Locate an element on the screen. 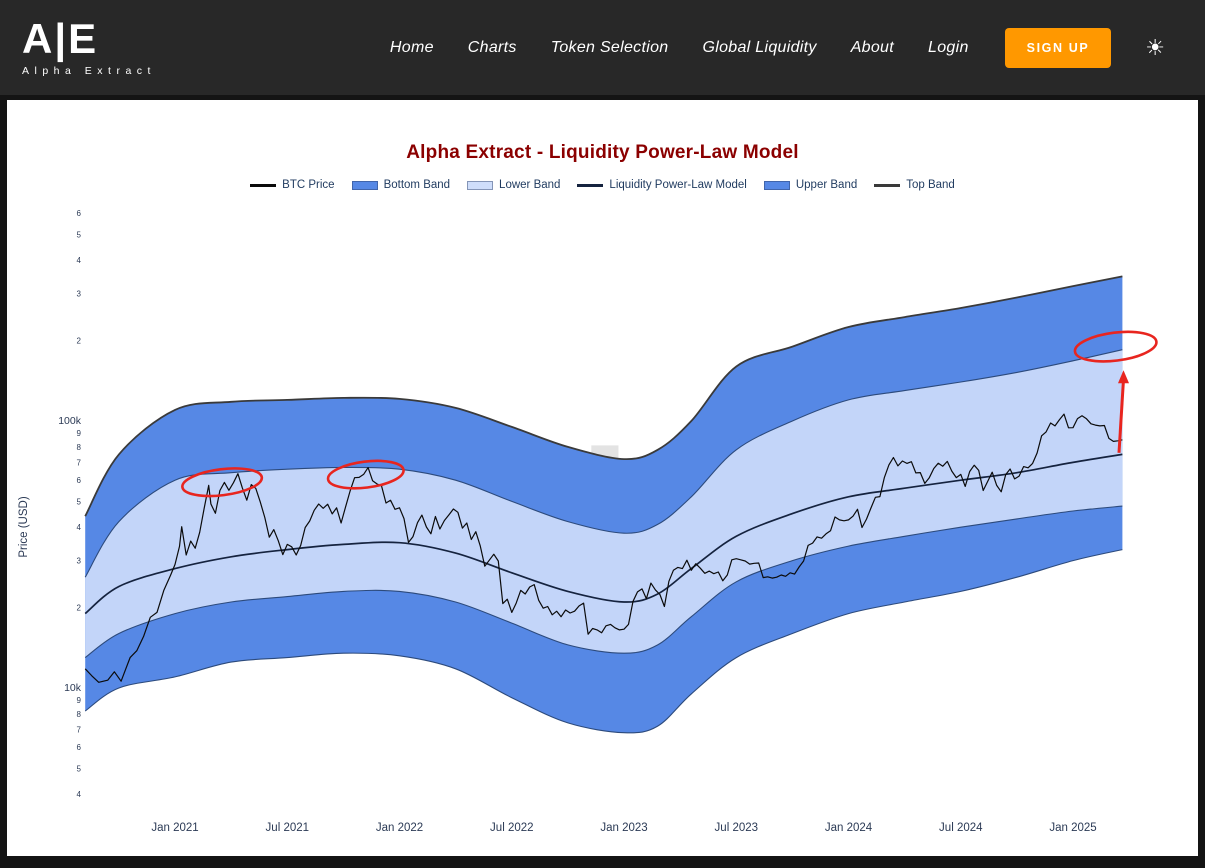 The width and height of the screenshot is (1205, 868). annotation-arrow-head is located at coordinates (1123, 377).